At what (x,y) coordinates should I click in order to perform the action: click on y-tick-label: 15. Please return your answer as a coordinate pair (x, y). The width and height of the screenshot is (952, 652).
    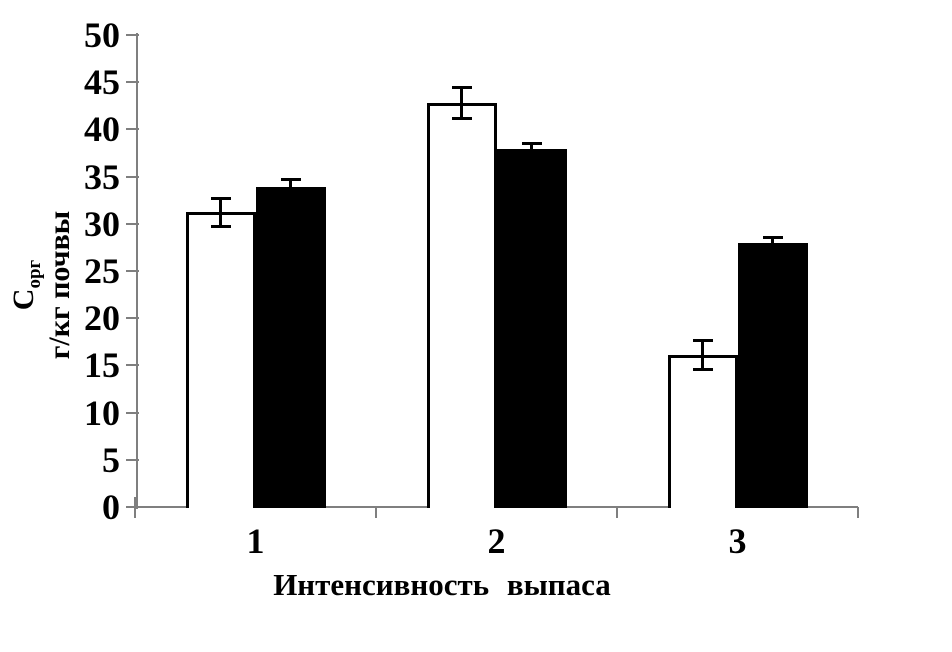
    Looking at the image, I should click on (102, 365).